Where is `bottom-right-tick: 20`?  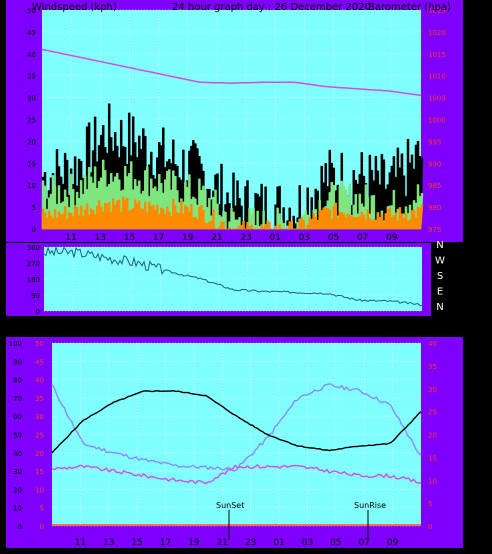 bottom-right-tick: 20 is located at coordinates (432, 436).